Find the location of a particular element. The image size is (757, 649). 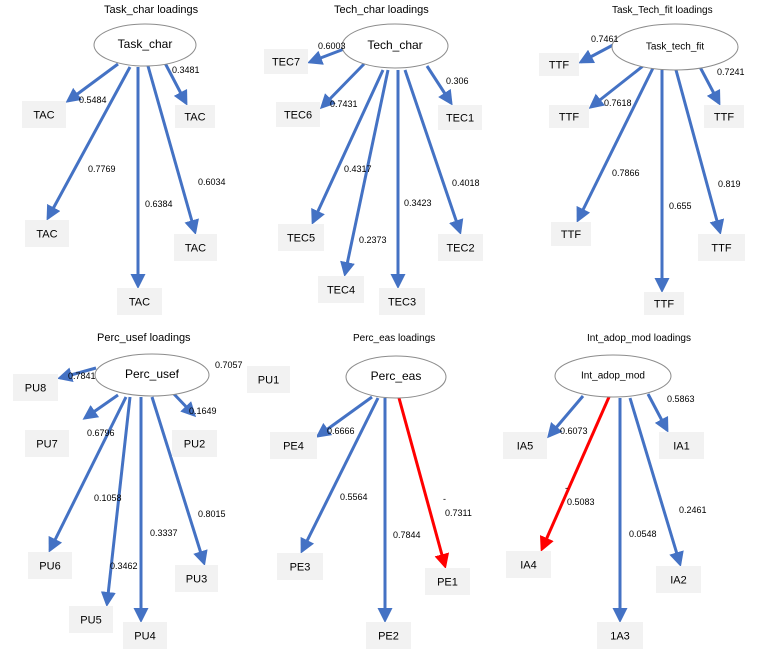

diagram-task-tech-fit-latent-node is located at coordinates (675, 47).